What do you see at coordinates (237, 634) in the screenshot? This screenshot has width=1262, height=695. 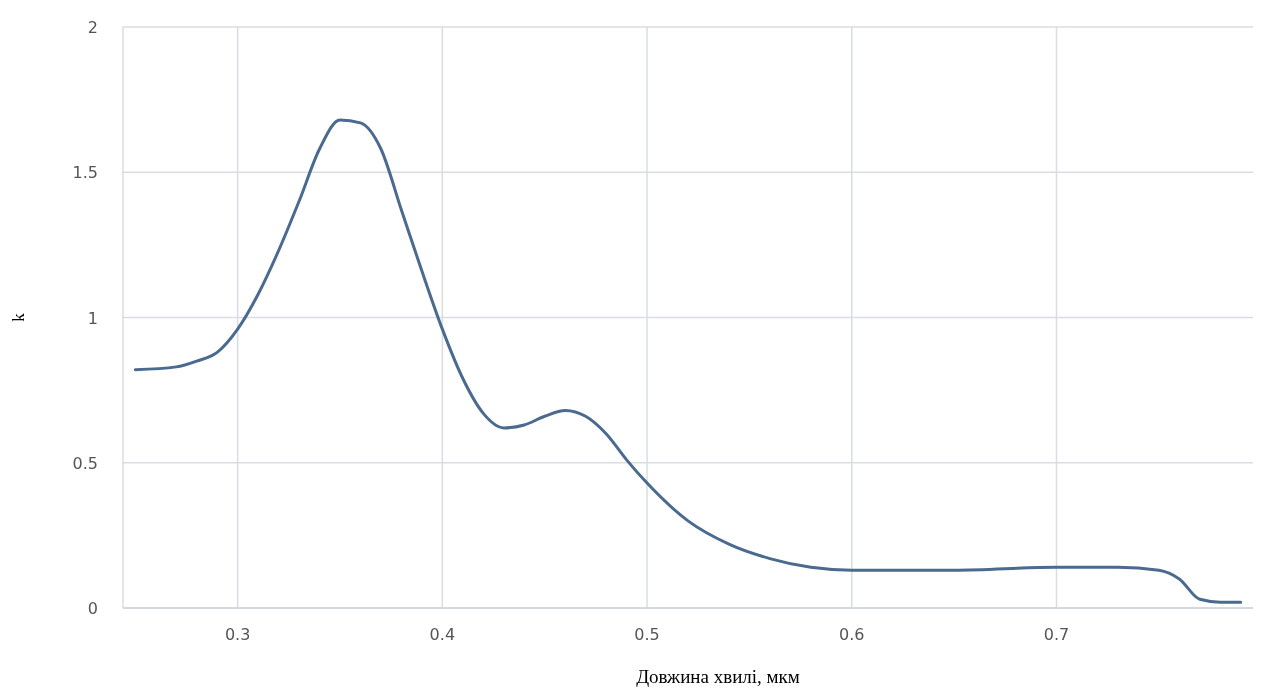 I see `x-tick-label: 0.3` at bounding box center [237, 634].